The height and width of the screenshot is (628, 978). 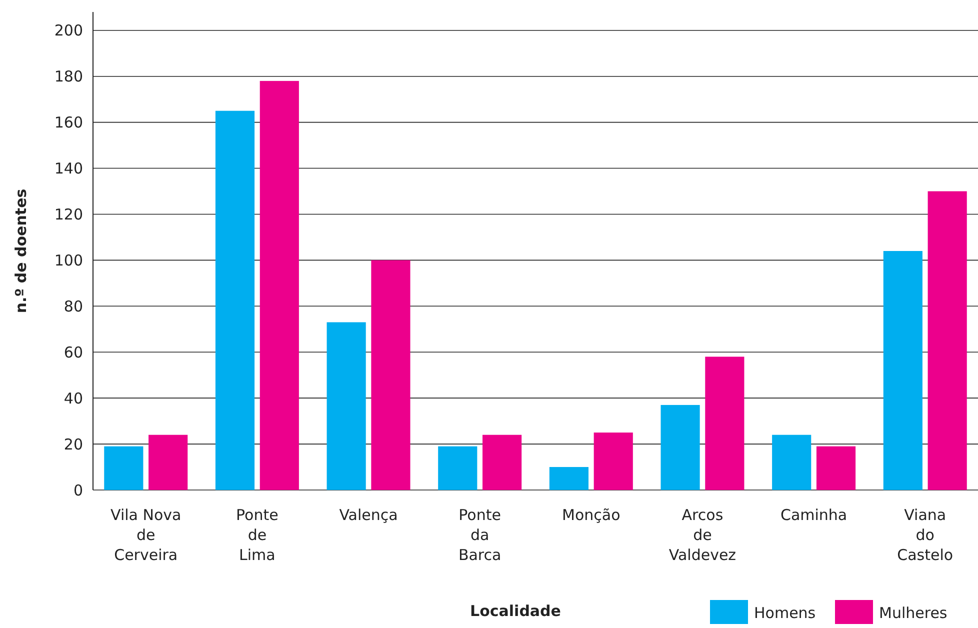 What do you see at coordinates (368, 515) in the screenshot?
I see `x-tick-label: Valença` at bounding box center [368, 515].